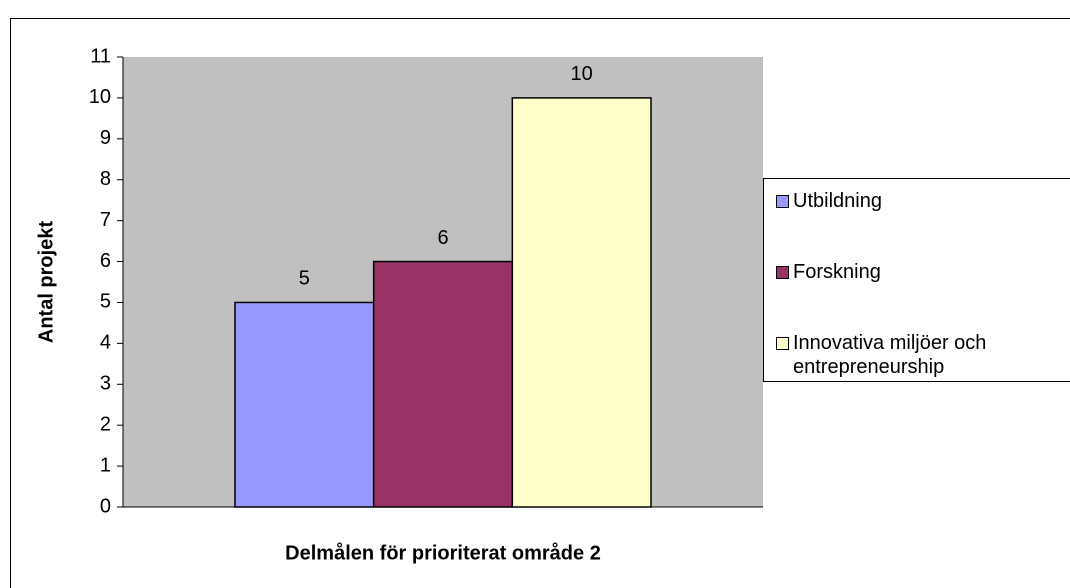 The height and width of the screenshot is (588, 1070). I want to click on data-label: 5, so click(304, 279).